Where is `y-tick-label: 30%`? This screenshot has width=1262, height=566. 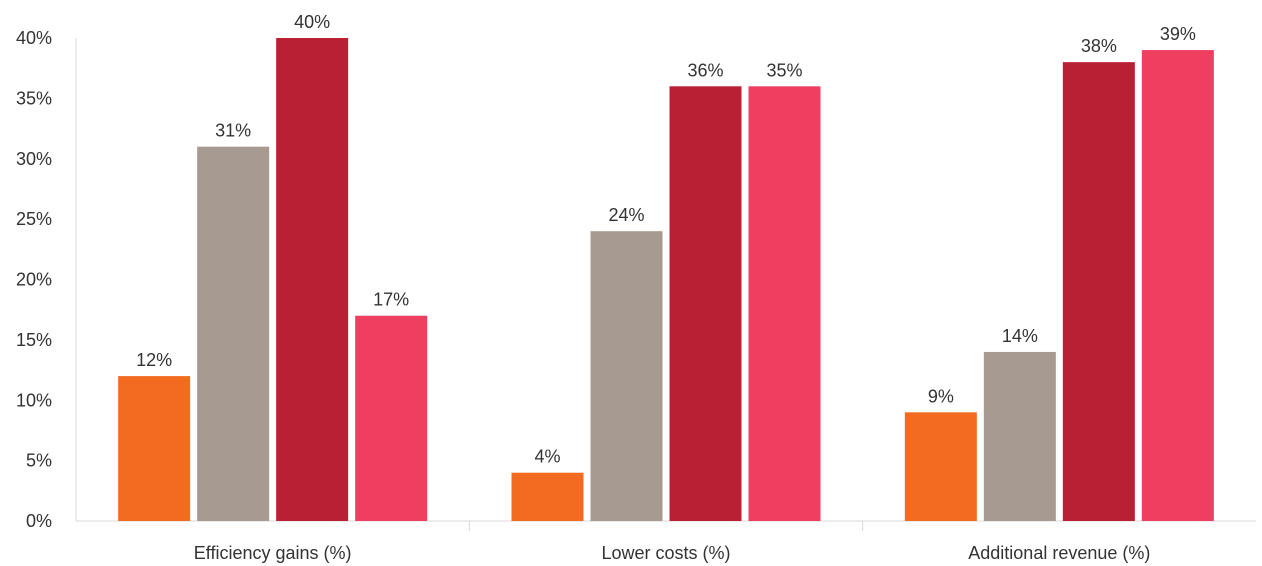
y-tick-label: 30% is located at coordinates (34, 159).